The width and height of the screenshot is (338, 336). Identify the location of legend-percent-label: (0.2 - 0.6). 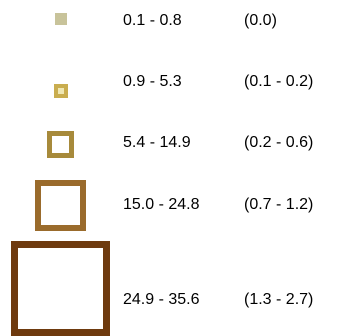
(279, 142).